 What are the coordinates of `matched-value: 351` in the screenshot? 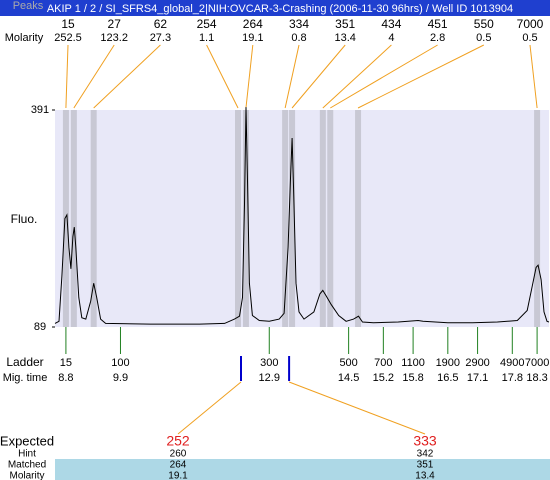 It's located at (425, 465).